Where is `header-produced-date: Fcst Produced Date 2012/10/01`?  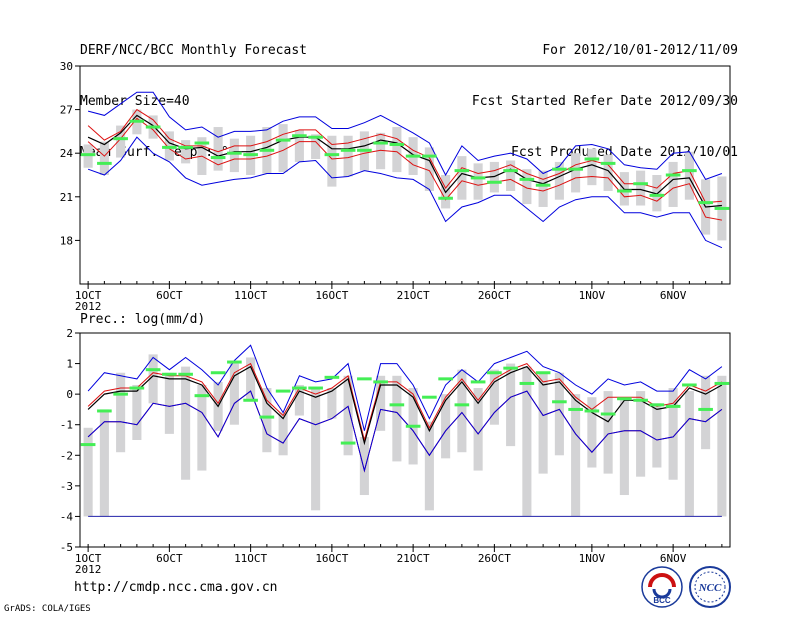 header-produced-date: Fcst Produced Date 2012/10/01 is located at coordinates (624, 152).